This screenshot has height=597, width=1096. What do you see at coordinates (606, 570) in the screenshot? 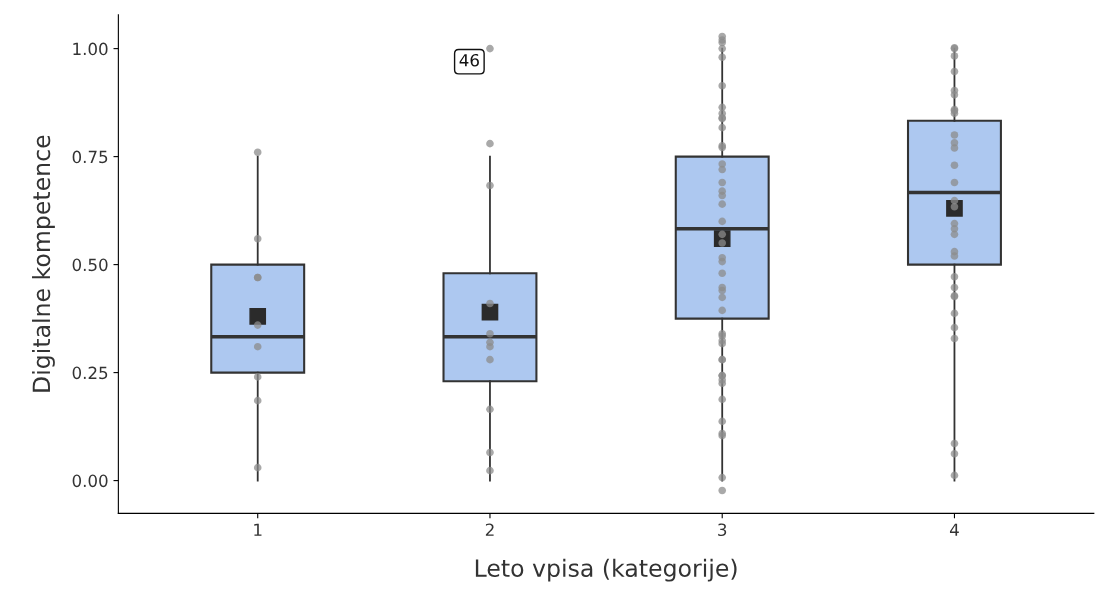
I see `x-axis-title: Leto vpisa (kategorije)` at bounding box center [606, 570].